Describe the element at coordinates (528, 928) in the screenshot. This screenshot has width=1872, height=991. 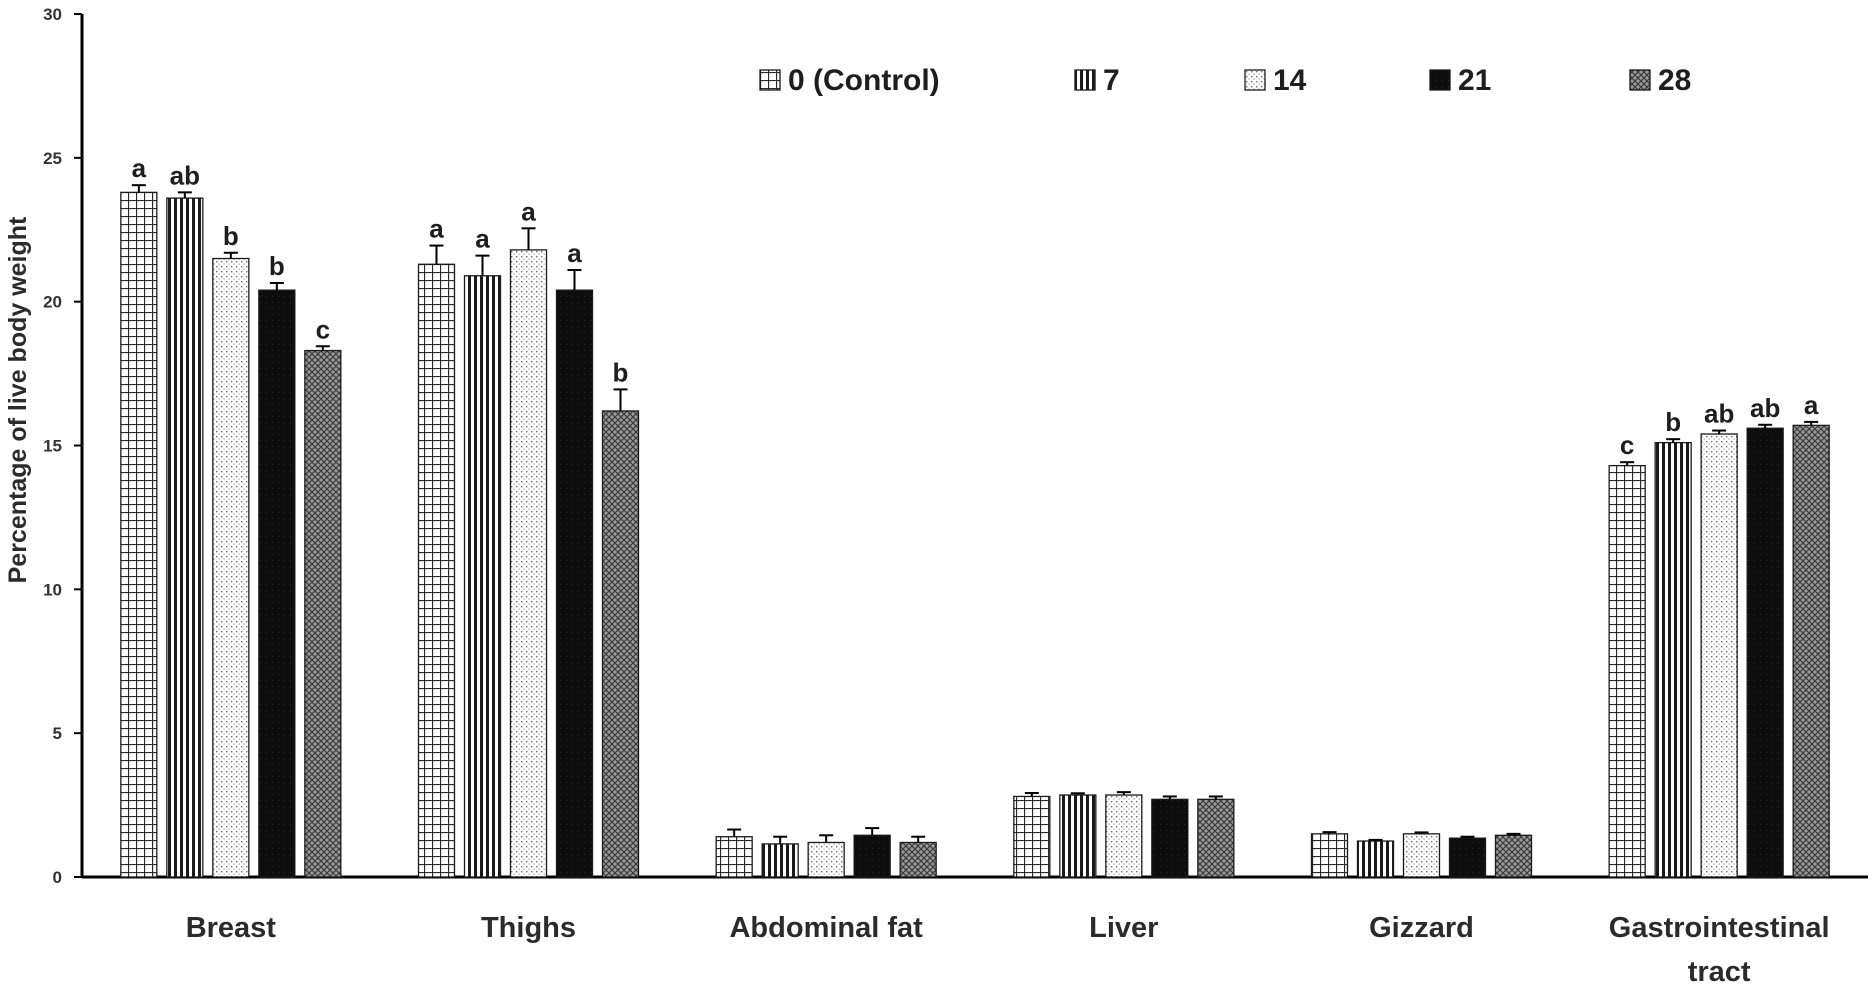
I see `x-tick-label: Thighs` at that location.